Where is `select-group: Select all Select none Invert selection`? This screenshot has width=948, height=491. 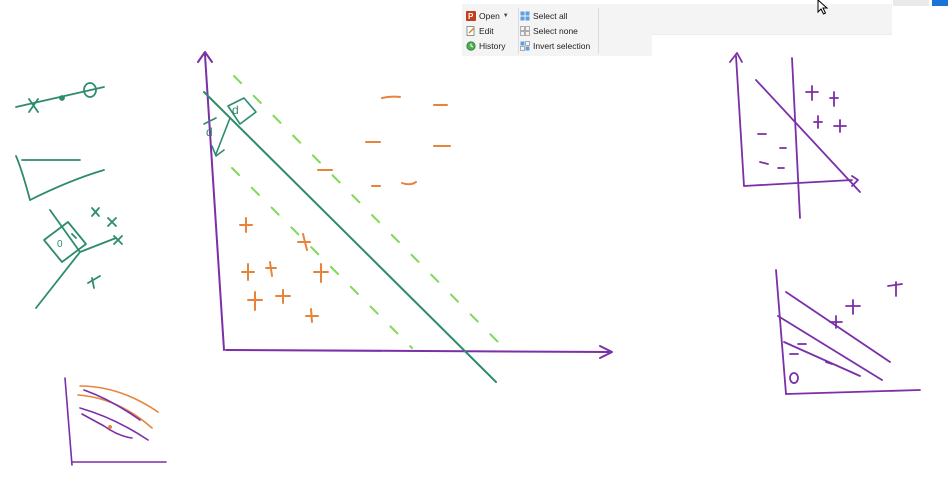
select-group: Select all Select none Invert selection is located at coordinates (560, 30).